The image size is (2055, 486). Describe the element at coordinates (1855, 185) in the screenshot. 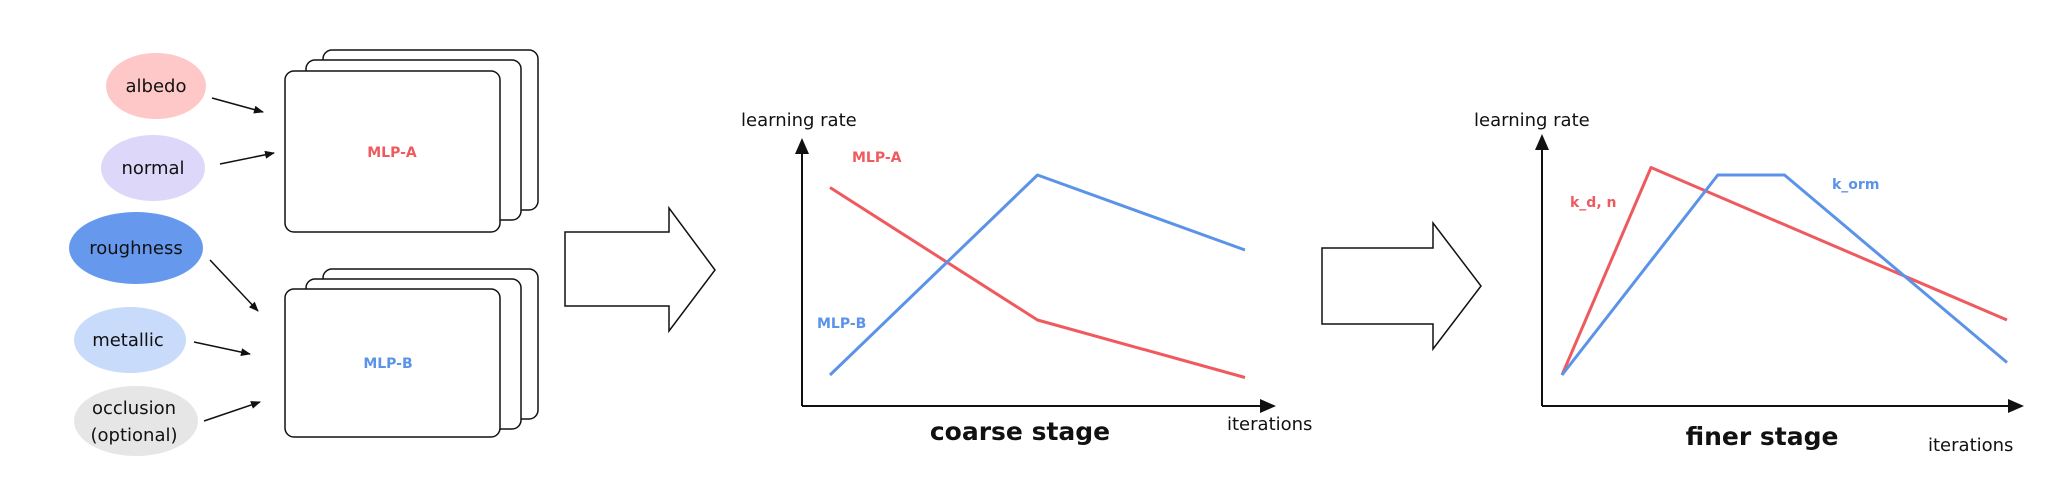

I see `finer-series-label-b: k_orm` at that location.